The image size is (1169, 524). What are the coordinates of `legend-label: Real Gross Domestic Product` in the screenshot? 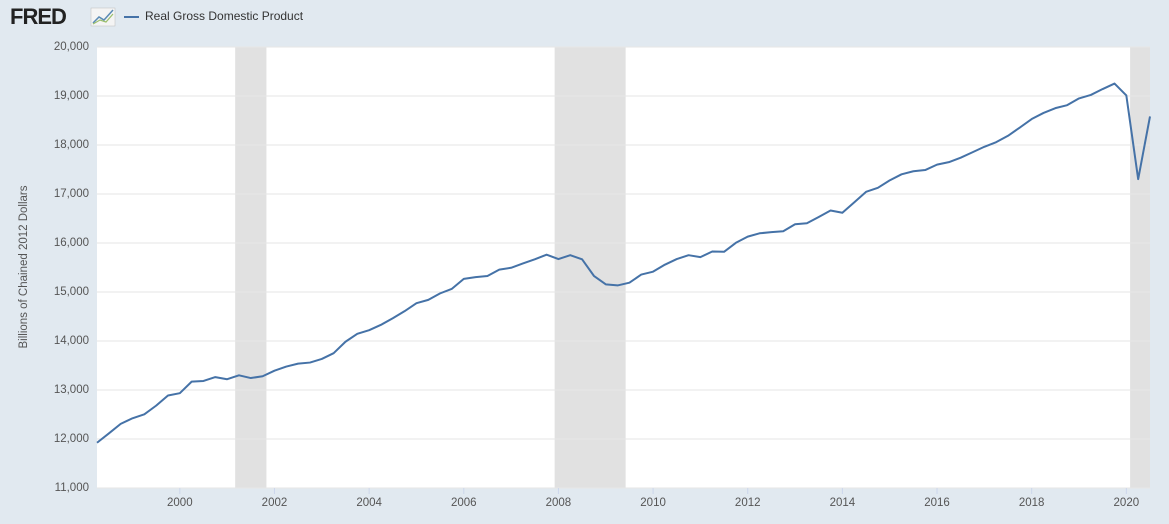 It's located at (224, 16).